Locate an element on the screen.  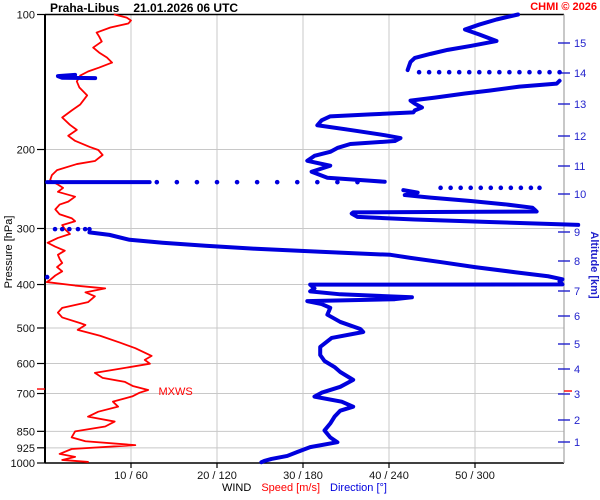
altitude-tick-label: 15 is located at coordinates (580, 44).